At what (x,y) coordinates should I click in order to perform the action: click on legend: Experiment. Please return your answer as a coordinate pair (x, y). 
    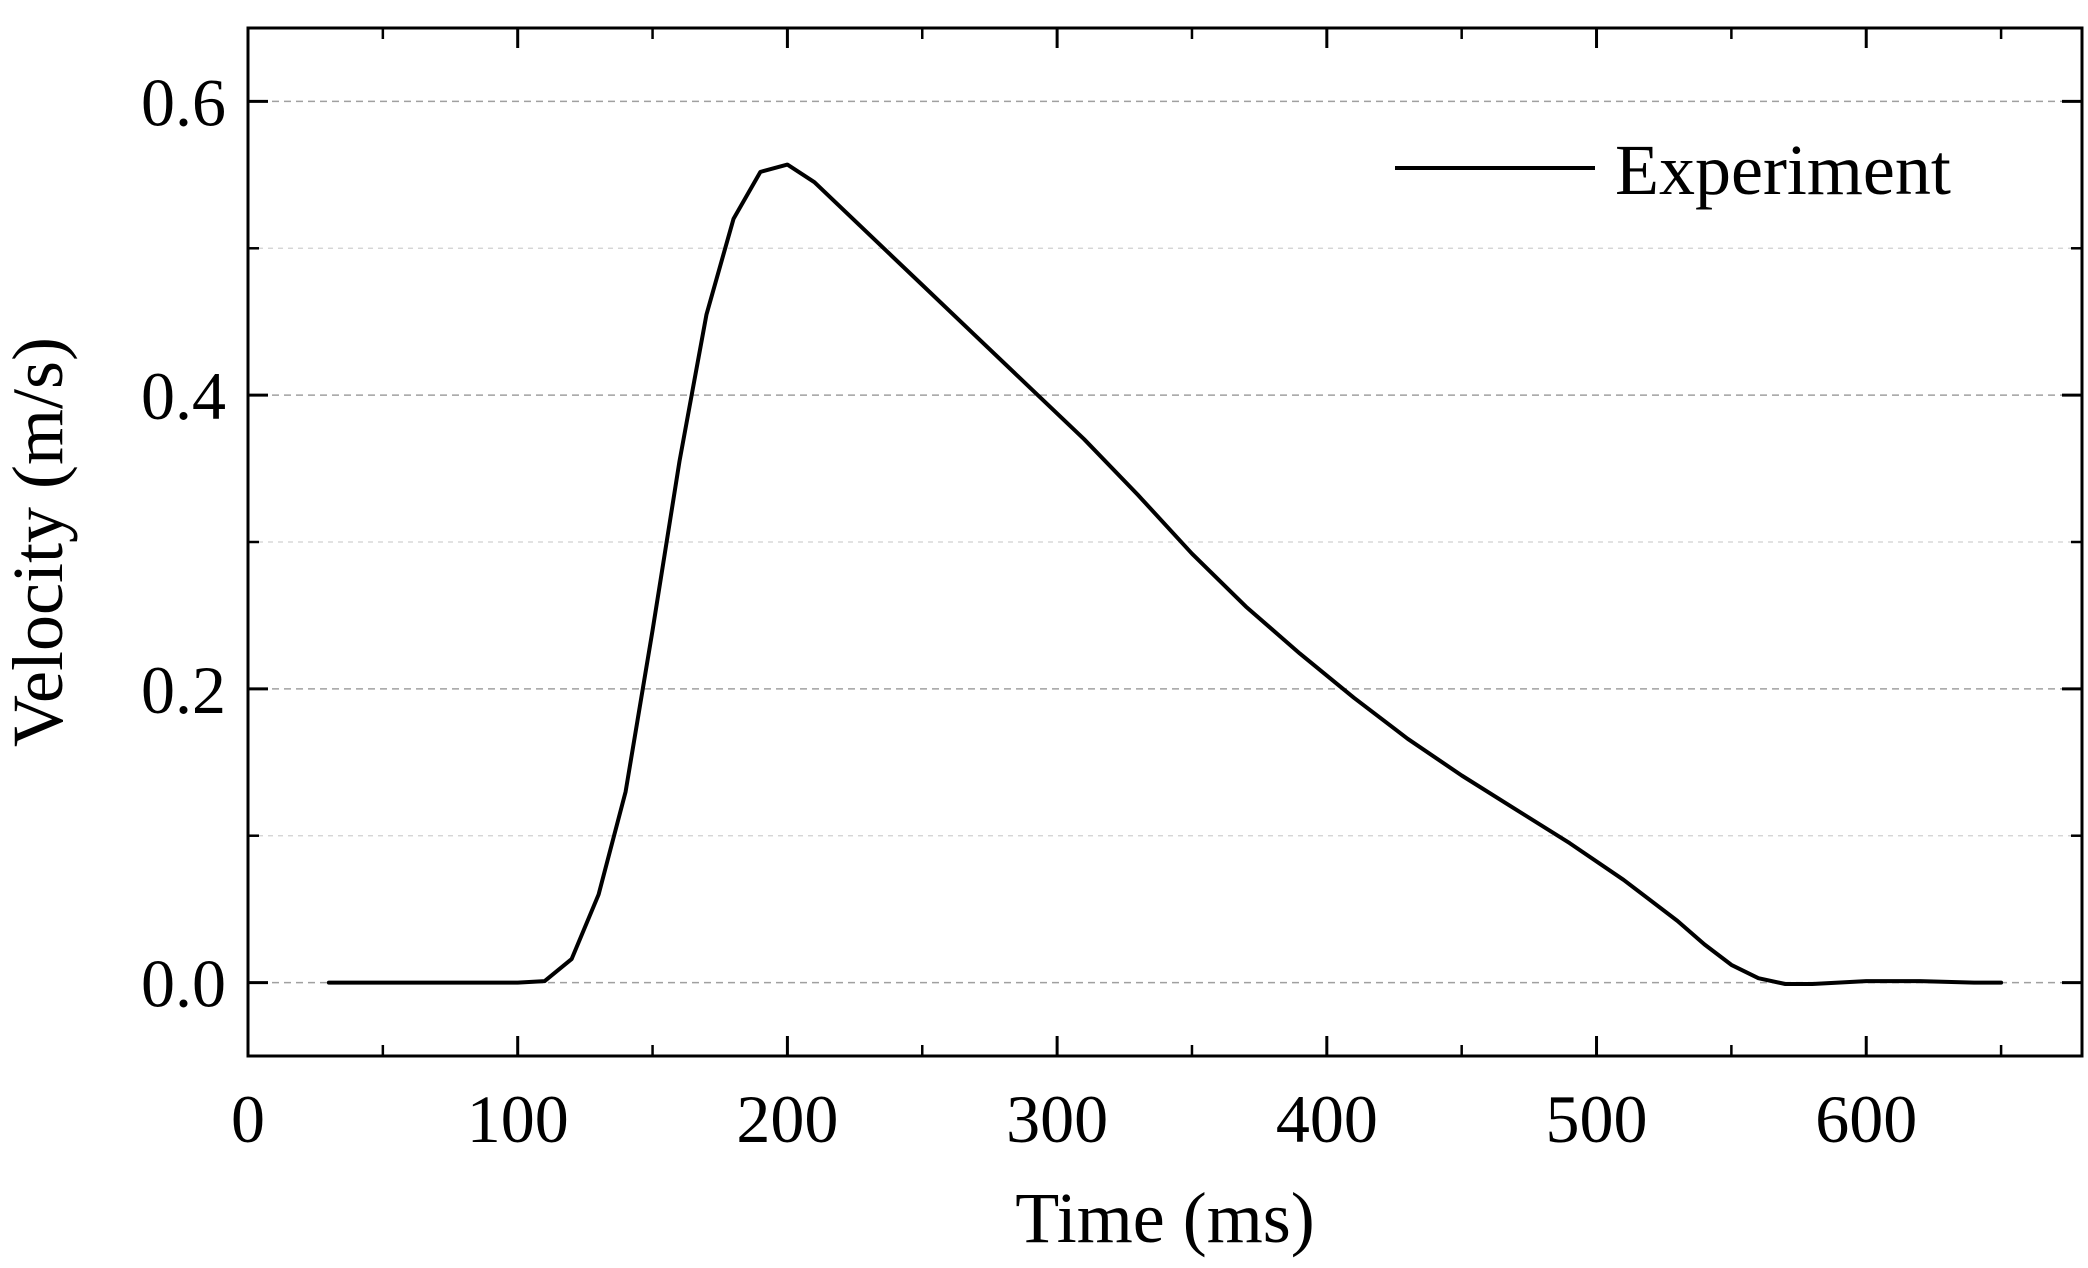
    Looking at the image, I should click on (1673, 170).